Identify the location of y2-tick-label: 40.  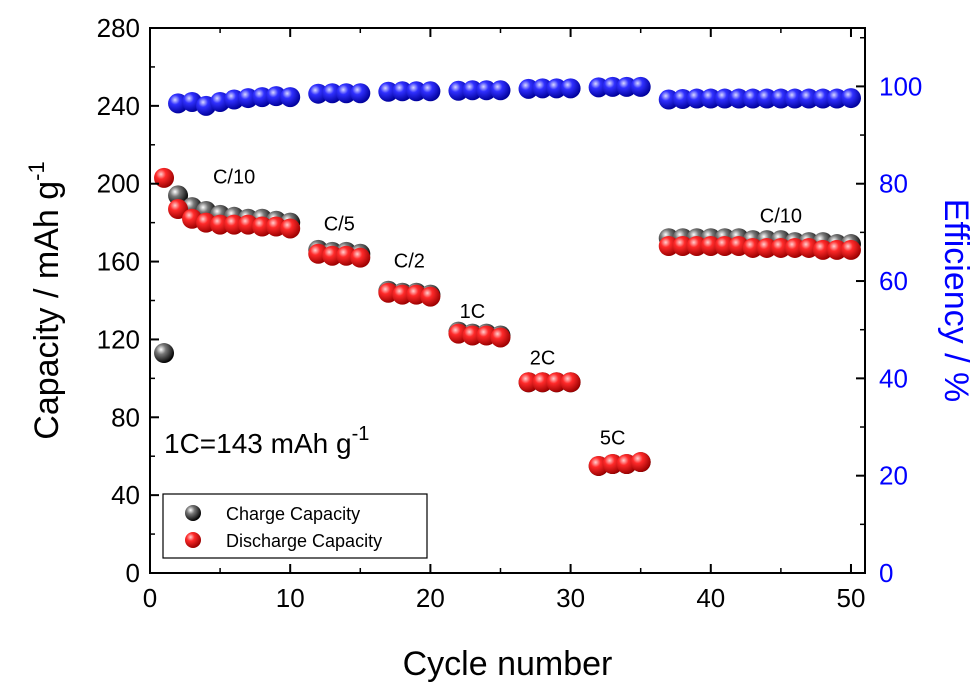
(893, 378).